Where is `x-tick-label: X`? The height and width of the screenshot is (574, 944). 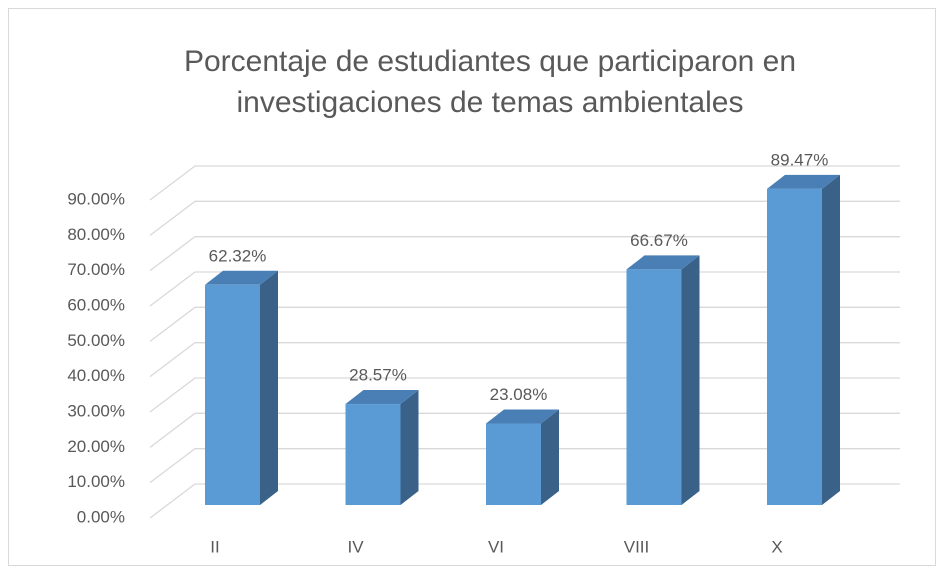 x-tick-label: X is located at coordinates (776, 546).